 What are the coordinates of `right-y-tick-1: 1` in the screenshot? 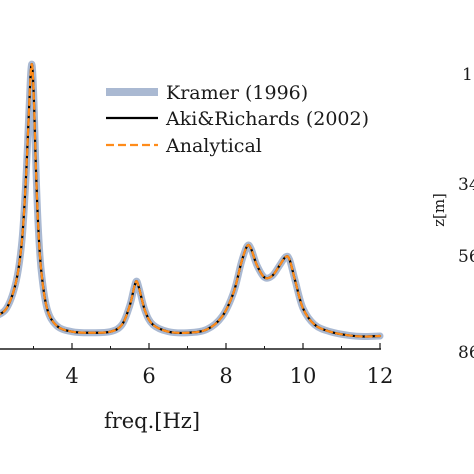 It's located at (467, 75).